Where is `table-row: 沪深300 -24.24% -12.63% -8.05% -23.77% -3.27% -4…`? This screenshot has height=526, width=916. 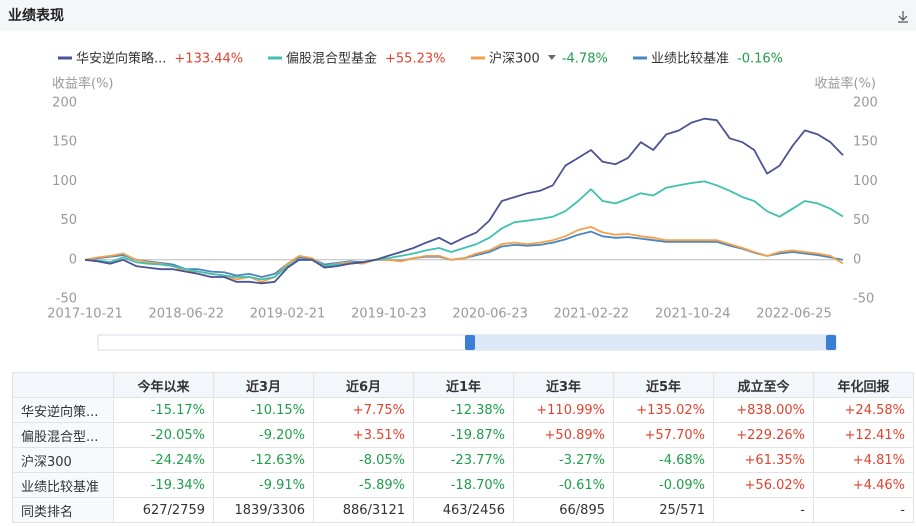 table-row: 沪深300 -24.24% -12.63% -8.05% -23.77% -3.27% -4… is located at coordinates (463, 460).